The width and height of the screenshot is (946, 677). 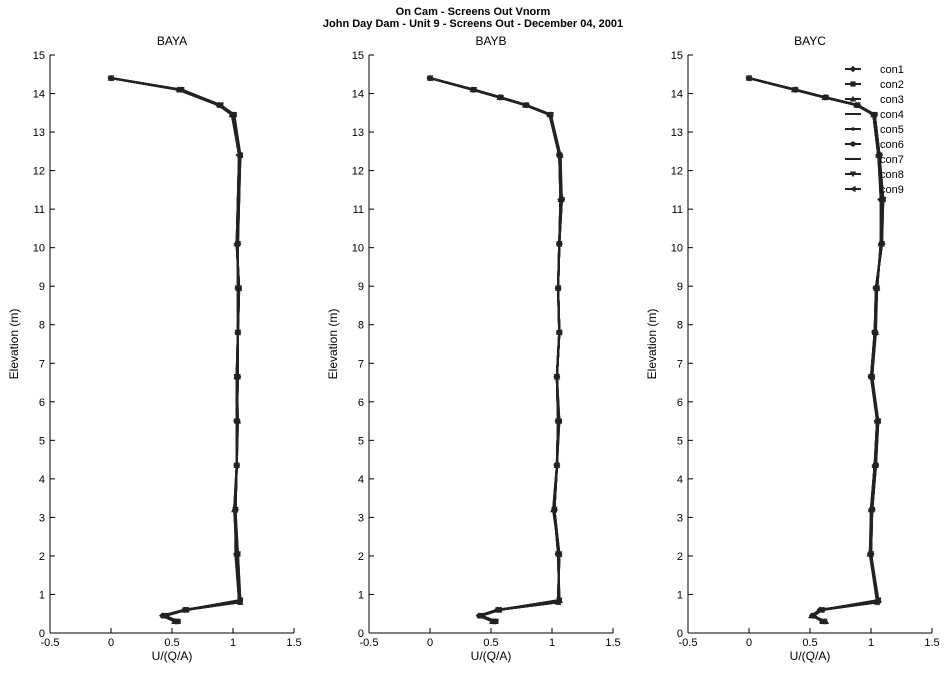 I want to click on y-tick-label: 0, so click(x=680, y=634).